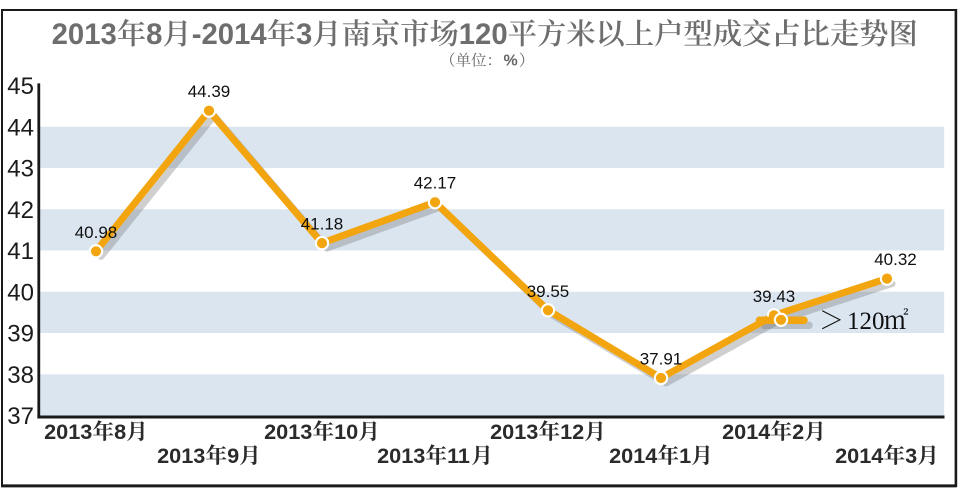 Image resolution: width=961 pixels, height=494 pixels. I want to click on svg-text: 40.98, so click(96, 232).